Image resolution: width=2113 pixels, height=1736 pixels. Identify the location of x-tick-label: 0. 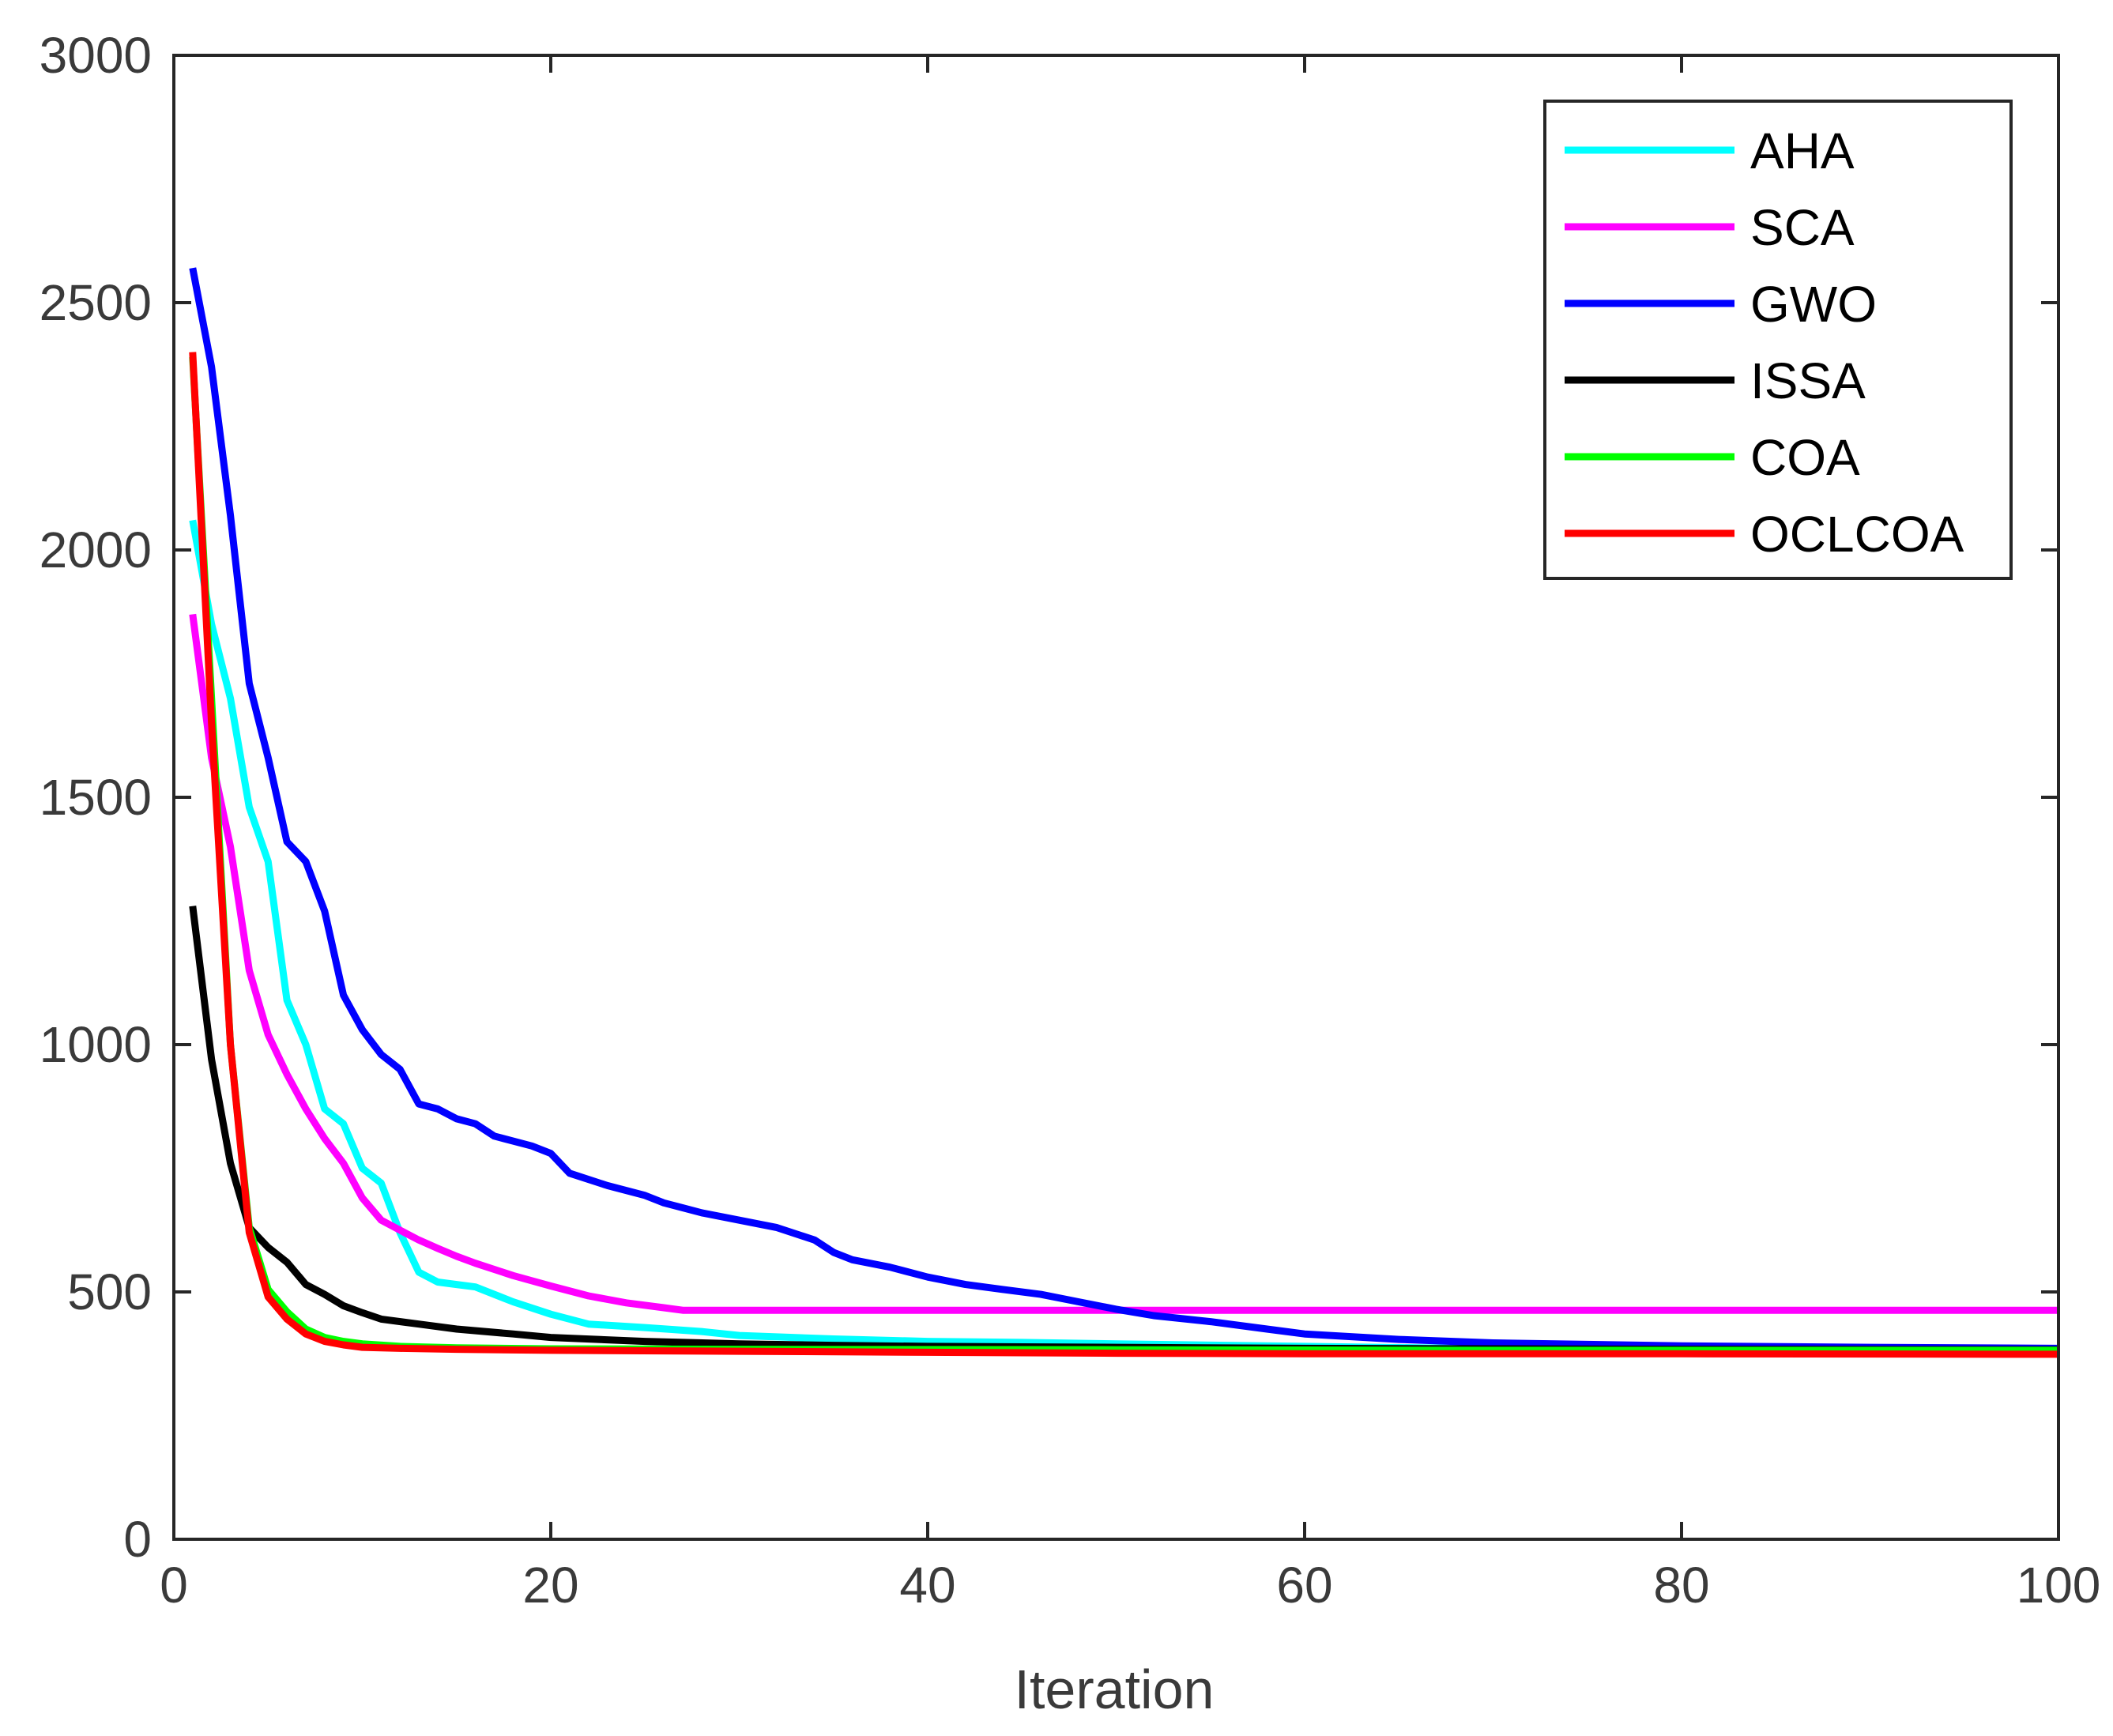
(174, 1585).